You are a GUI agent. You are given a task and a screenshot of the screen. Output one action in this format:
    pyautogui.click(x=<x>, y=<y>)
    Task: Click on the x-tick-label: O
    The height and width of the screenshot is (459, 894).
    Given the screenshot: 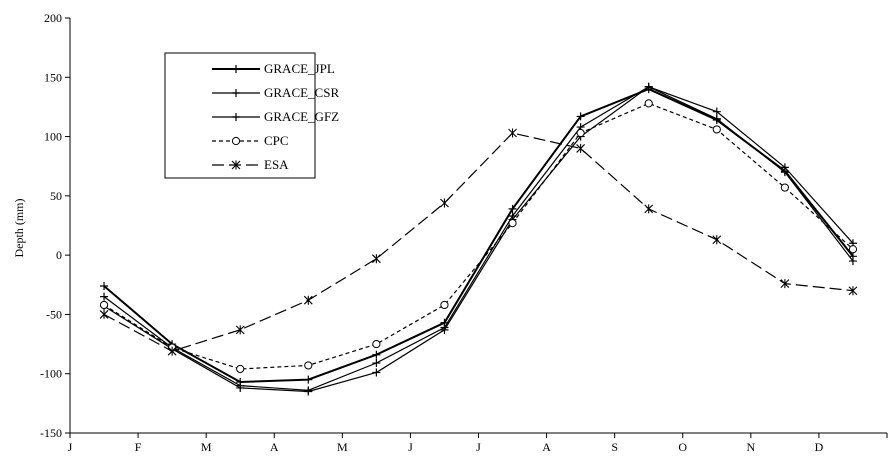 What is the action you would take?
    pyautogui.click(x=682, y=447)
    